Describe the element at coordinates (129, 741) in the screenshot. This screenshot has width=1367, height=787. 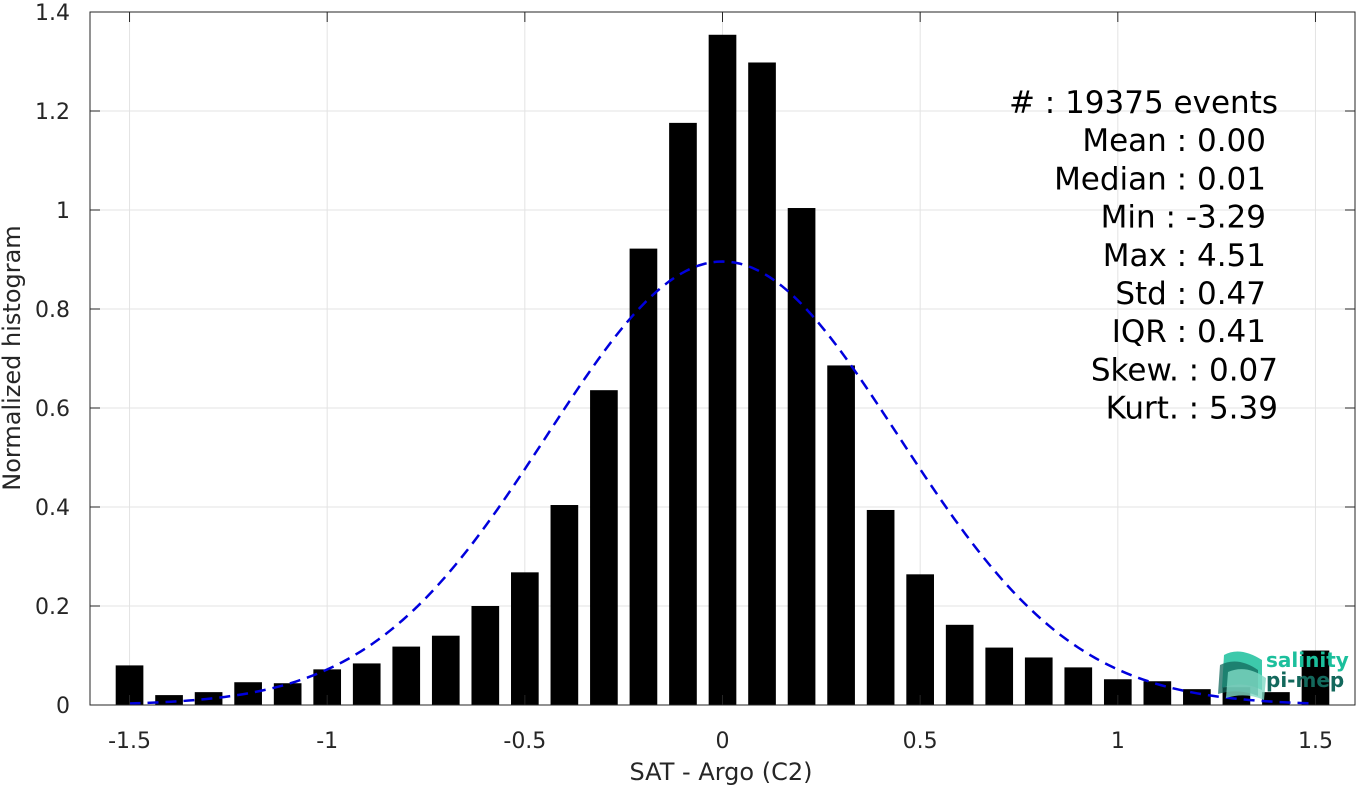
I see `x-tick-label: -1.5` at that location.